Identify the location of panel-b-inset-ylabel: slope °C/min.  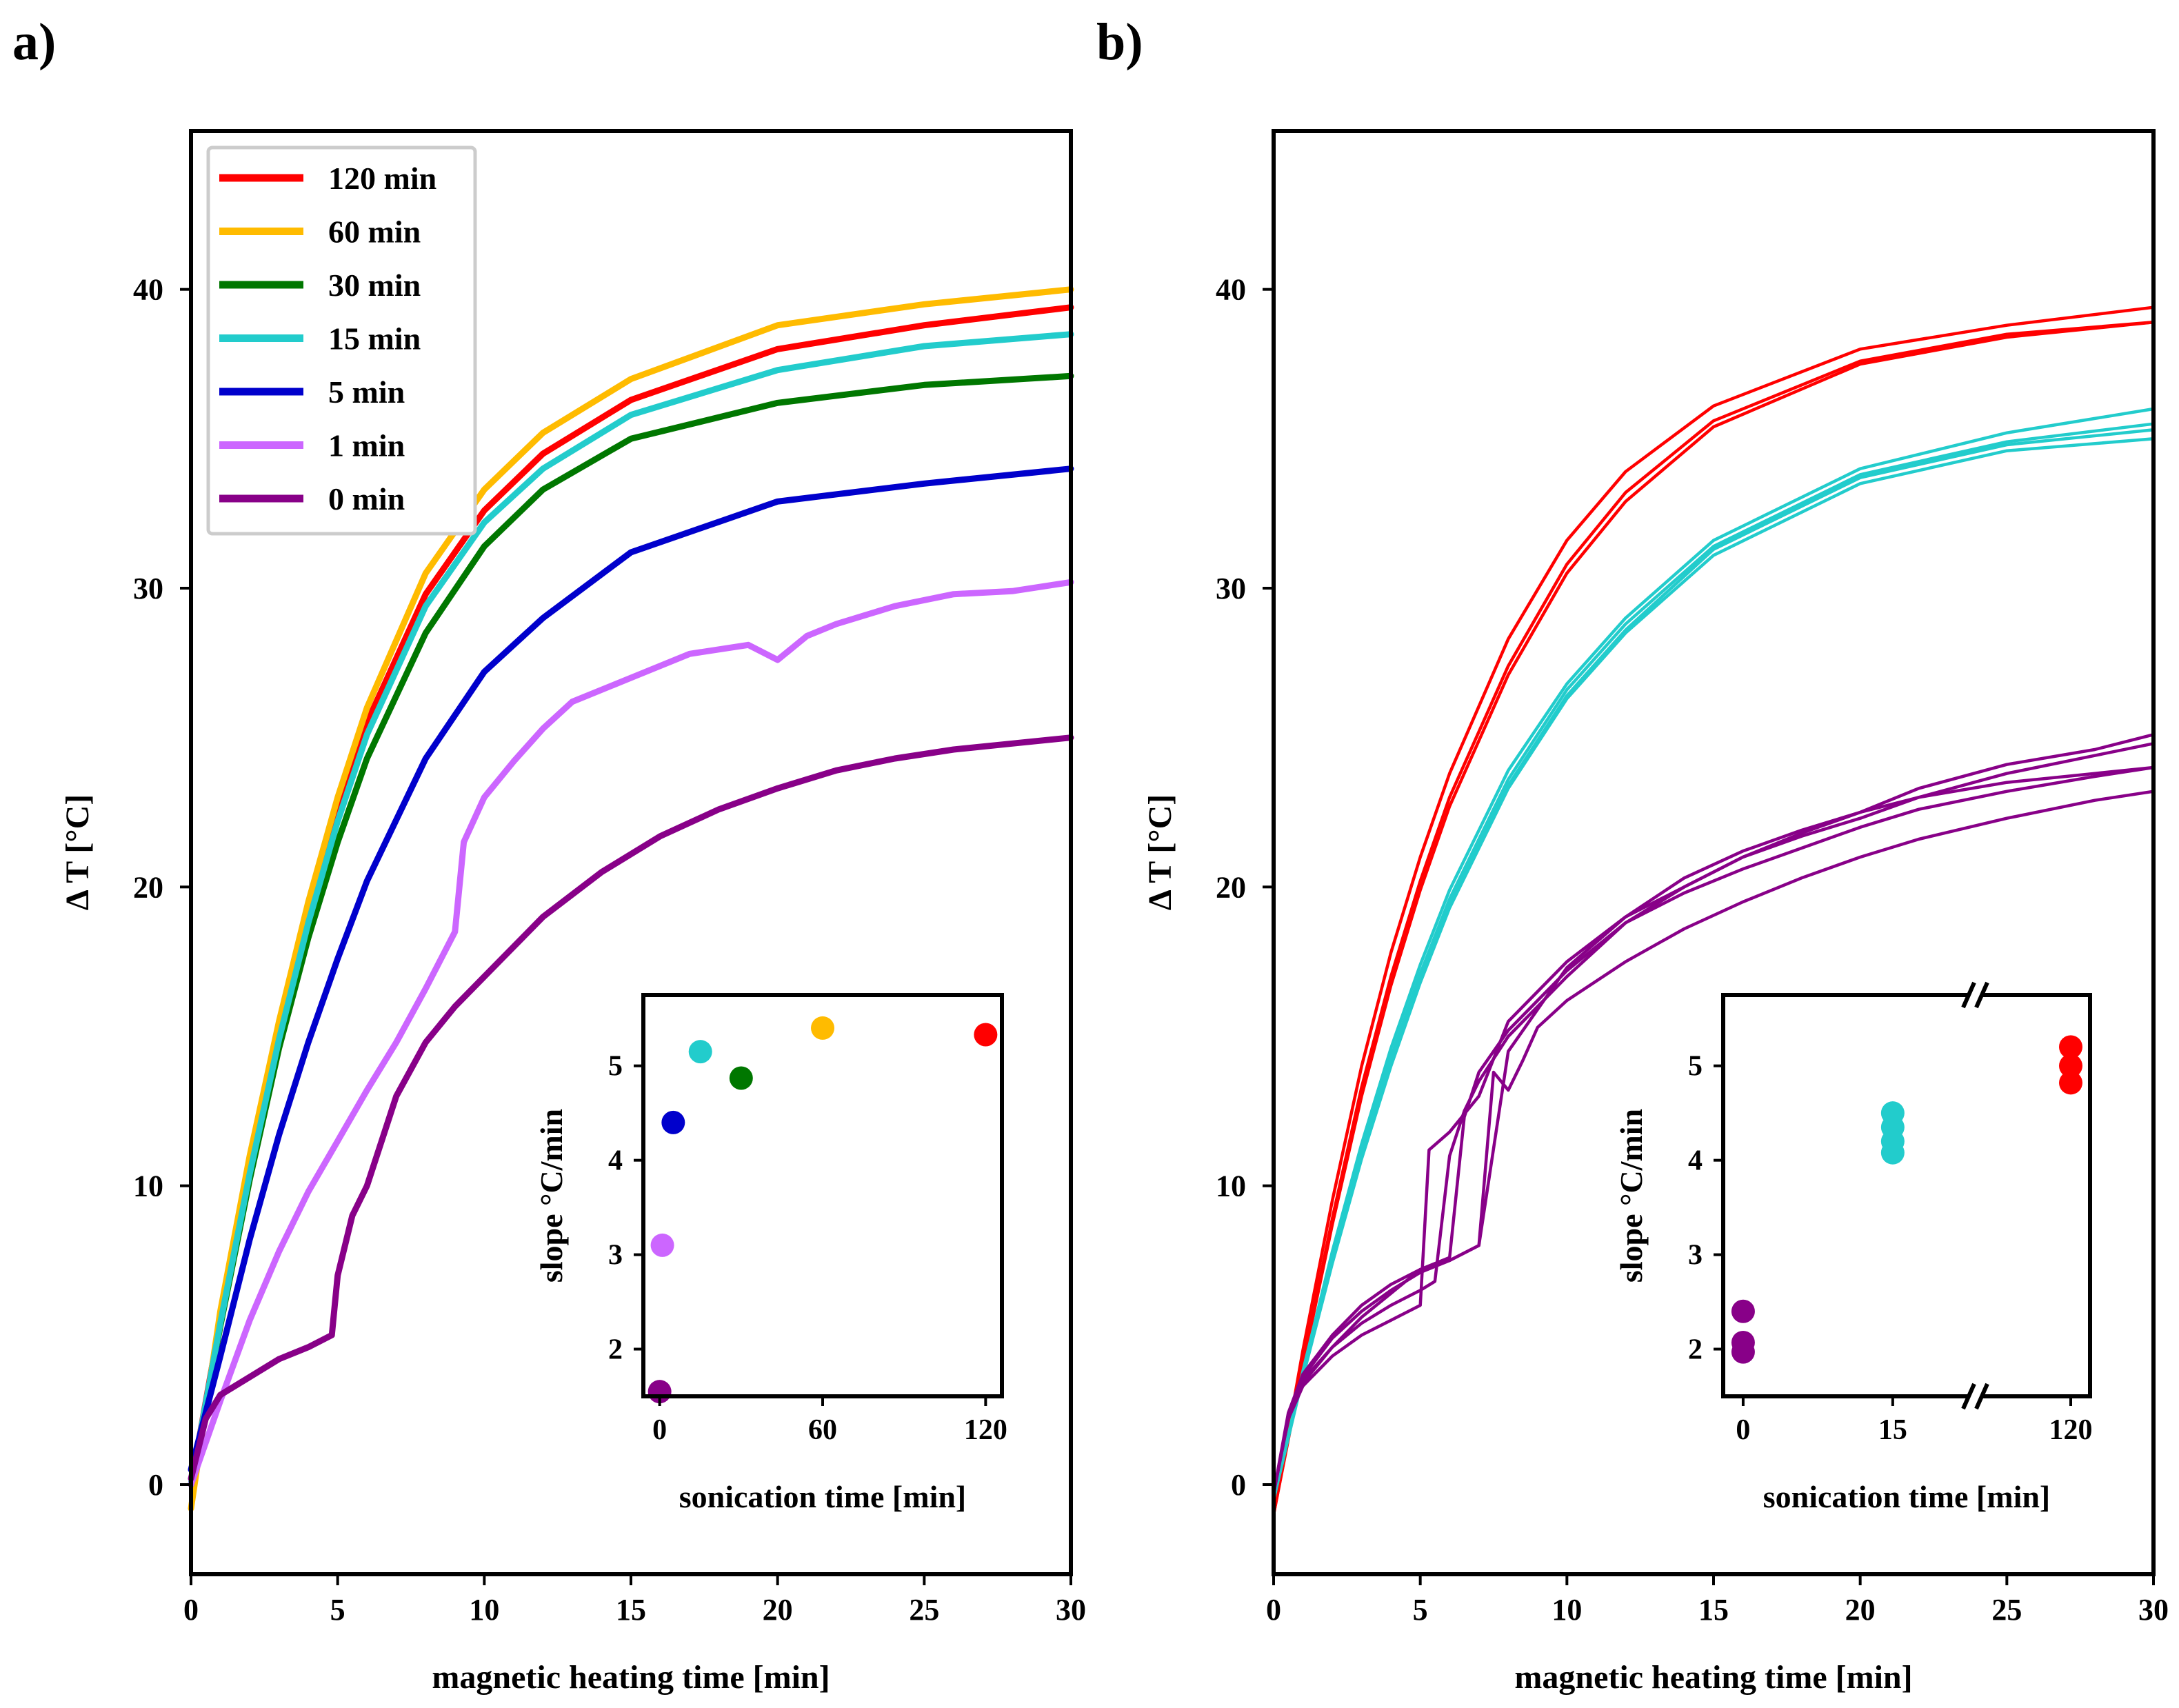
(1631, 1196).